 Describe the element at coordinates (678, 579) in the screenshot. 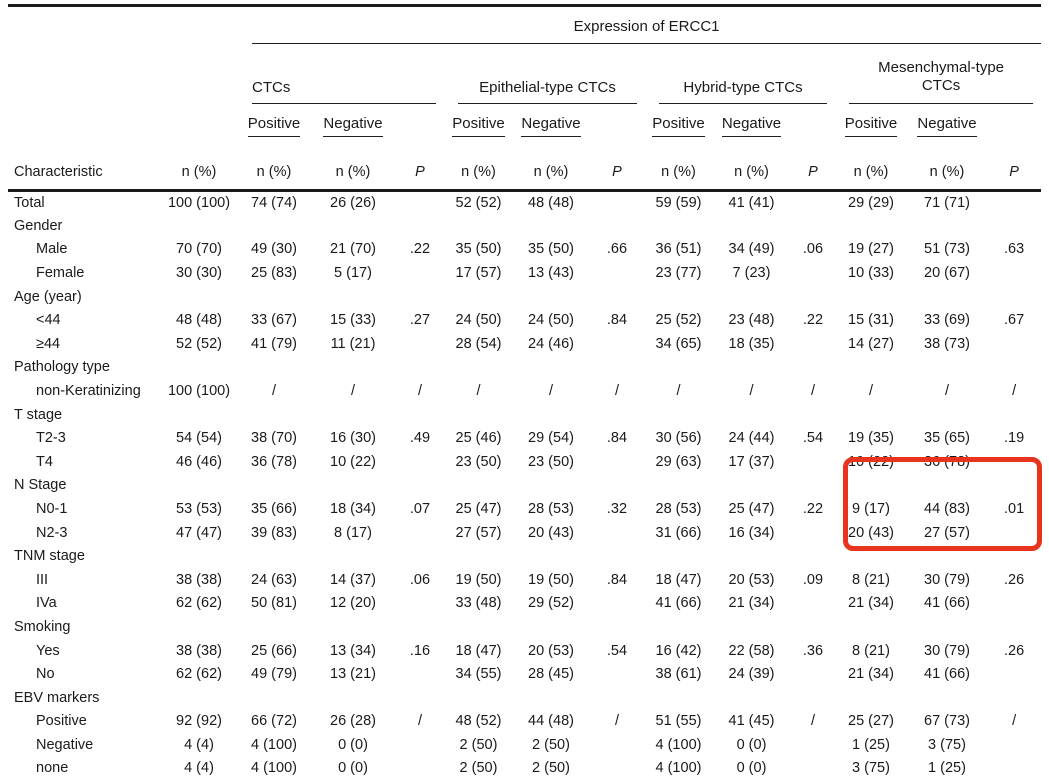

I see `cell: 18 (47)` at that location.